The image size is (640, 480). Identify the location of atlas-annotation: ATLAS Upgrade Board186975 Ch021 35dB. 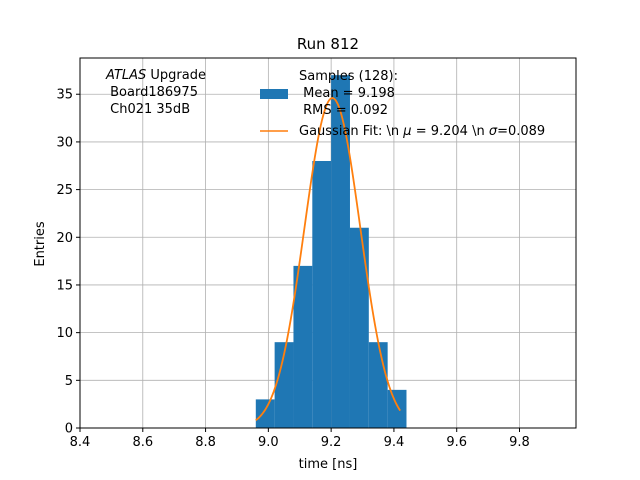
(155, 92).